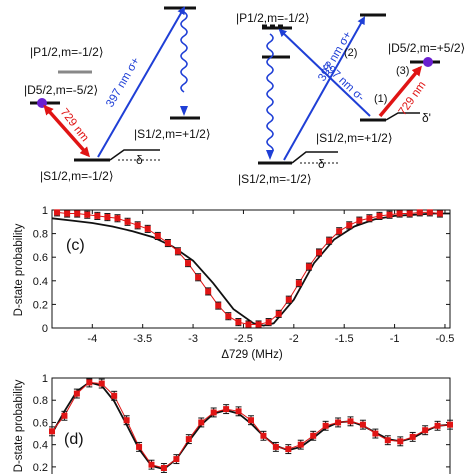  Describe the element at coordinates (273, 18) in the screenshot. I see `p-level-right-label: |P1/2,m=-1/2⟩` at that location.